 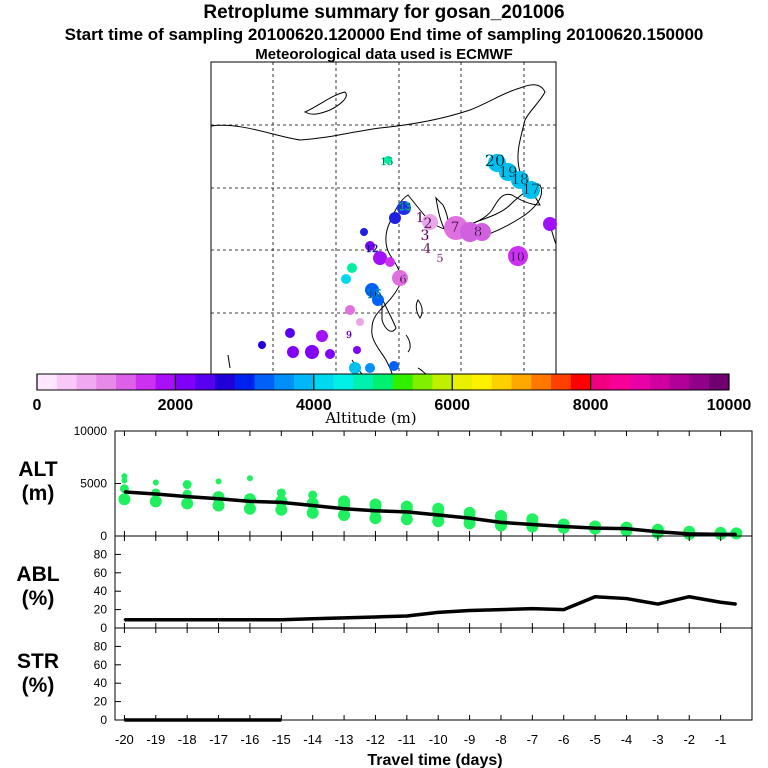 I want to click on map-day-label: 5, so click(x=440, y=258).